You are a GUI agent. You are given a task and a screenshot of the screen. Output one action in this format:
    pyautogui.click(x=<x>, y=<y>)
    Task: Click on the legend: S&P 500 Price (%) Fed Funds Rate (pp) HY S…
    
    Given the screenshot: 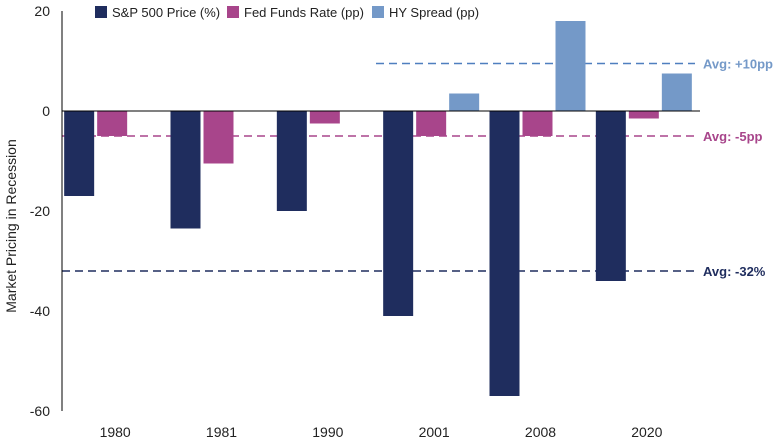 What is the action you would take?
    pyautogui.click(x=287, y=12)
    